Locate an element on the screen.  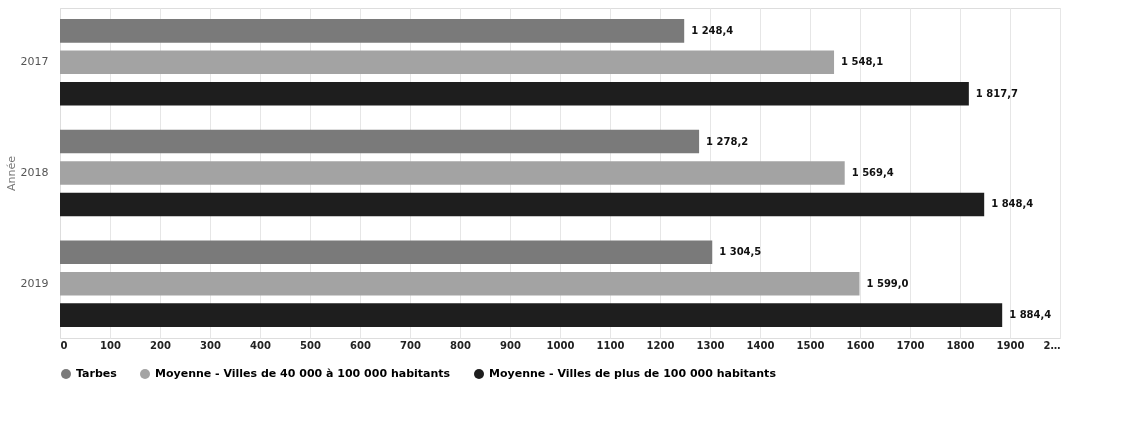
x-tick-label: 300 is located at coordinates (210, 345).